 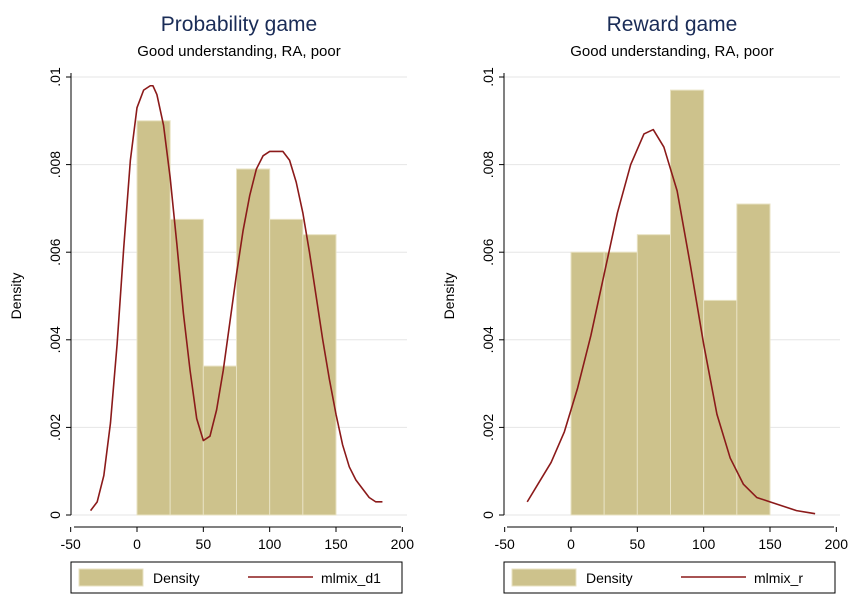 I want to click on chart-title: Reward game, so click(x=672, y=24).